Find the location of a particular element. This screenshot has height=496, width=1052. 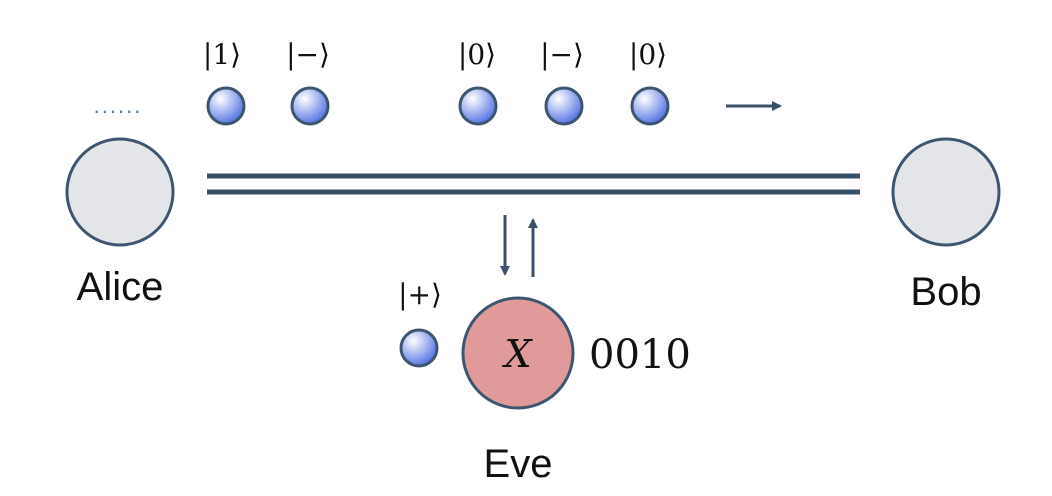

eve-qubit is located at coordinates (419, 348).